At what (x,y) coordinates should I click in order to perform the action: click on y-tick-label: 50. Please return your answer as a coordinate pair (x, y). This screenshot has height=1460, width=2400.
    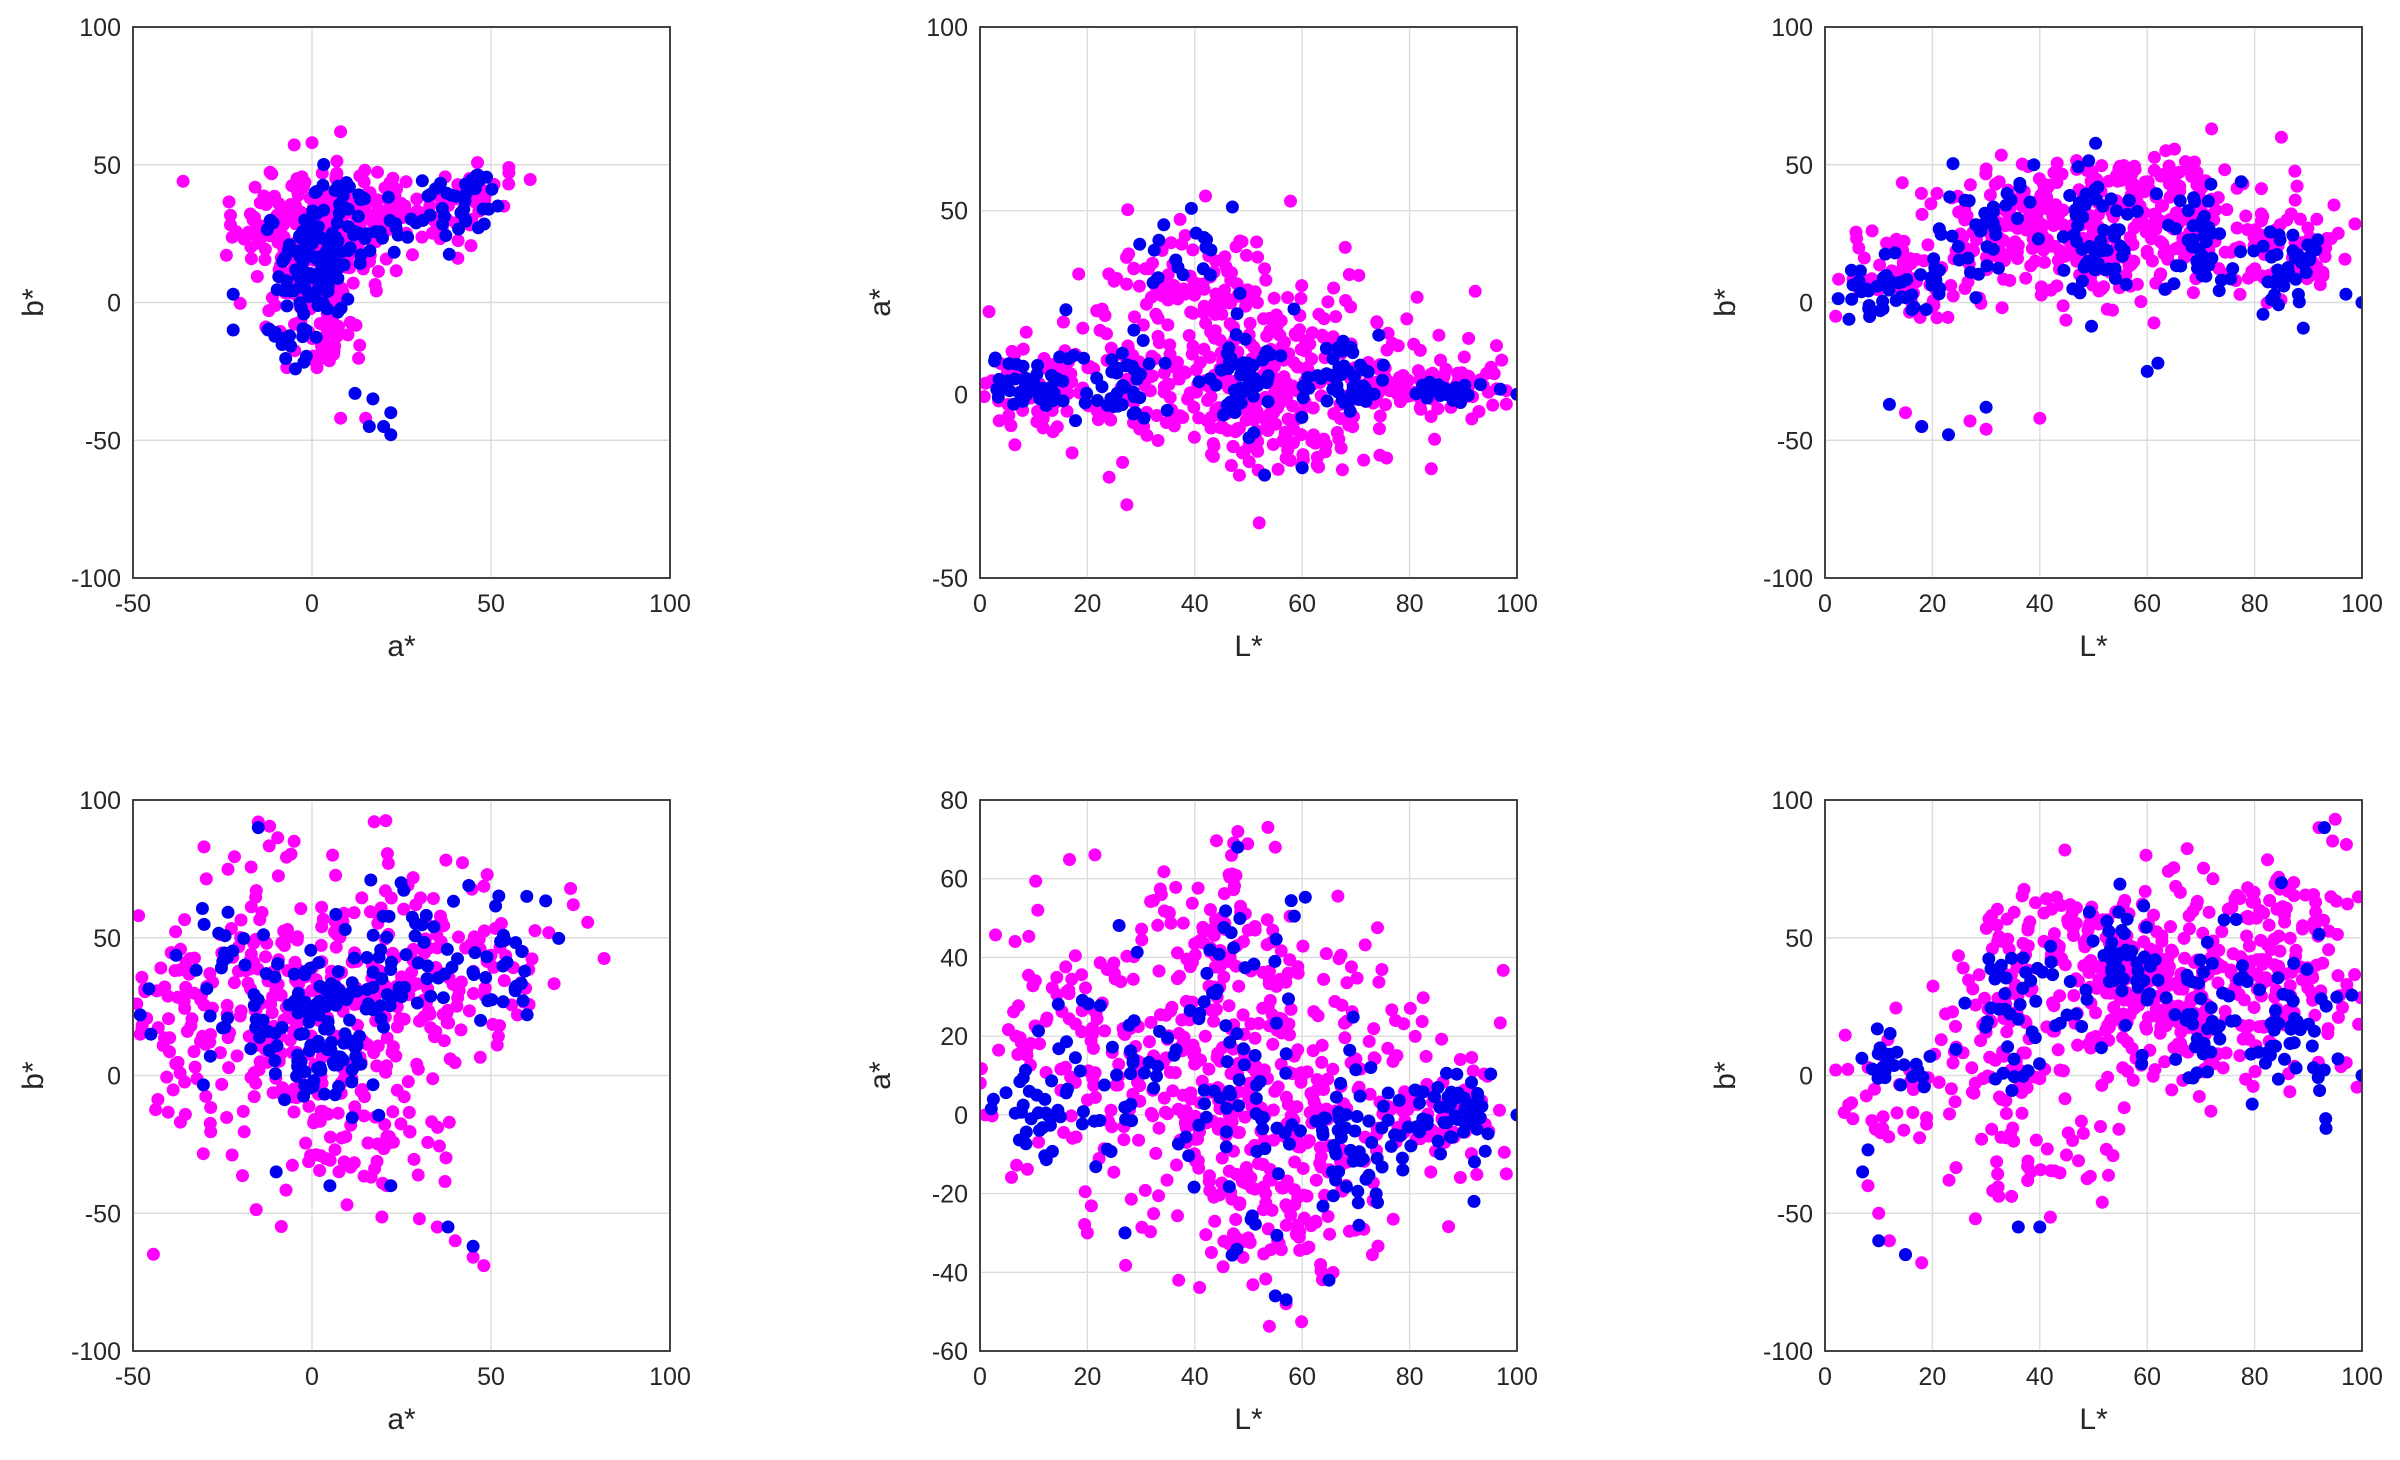
    Looking at the image, I should click on (107, 939).